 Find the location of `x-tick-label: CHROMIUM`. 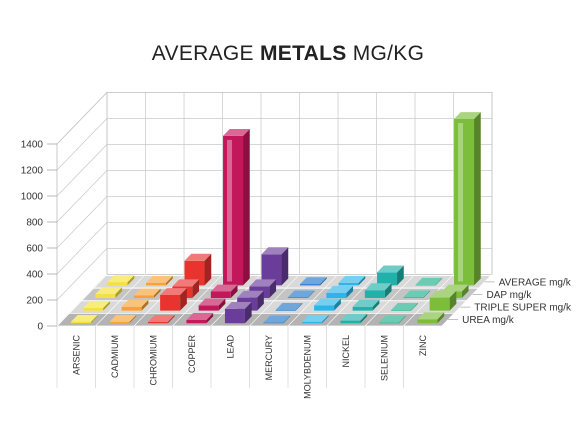

x-tick-label: CHROMIUM is located at coordinates (153, 360).